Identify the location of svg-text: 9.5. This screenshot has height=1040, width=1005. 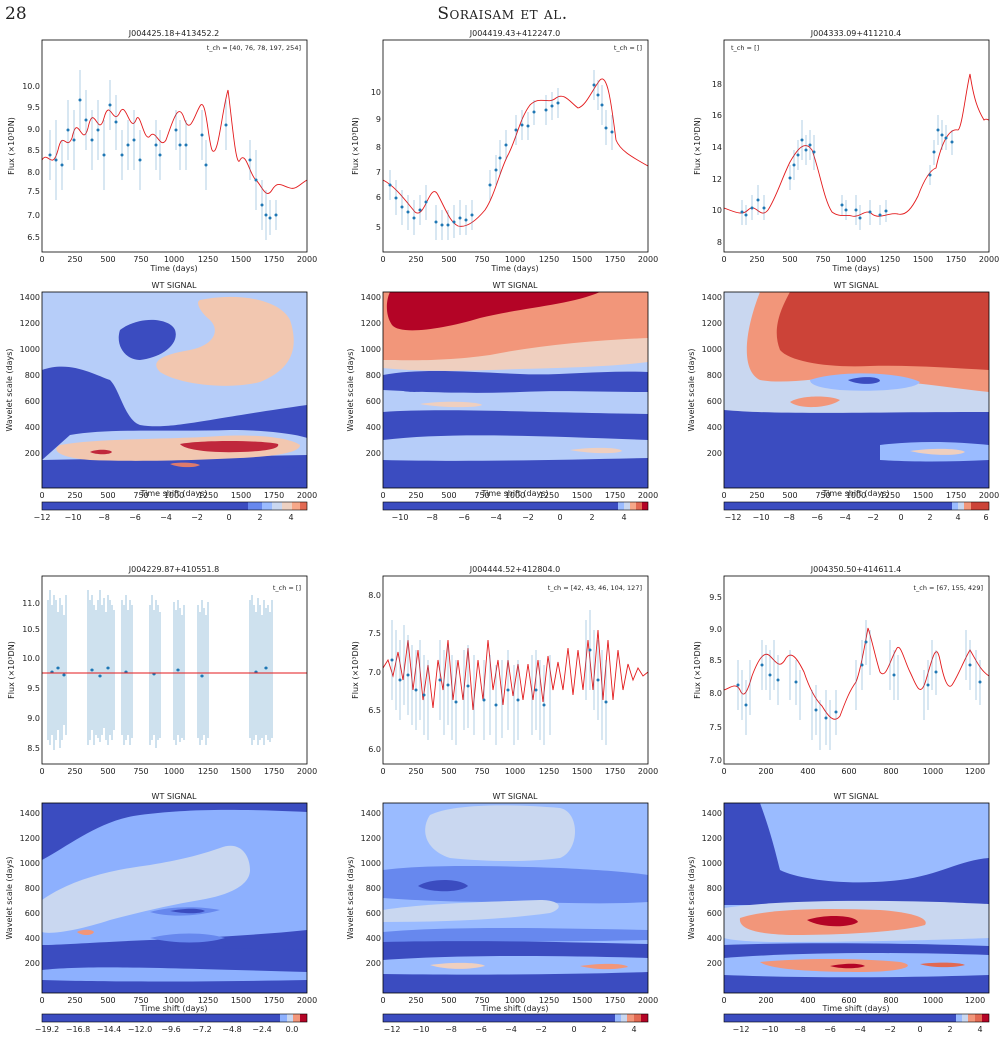
(33, 688).